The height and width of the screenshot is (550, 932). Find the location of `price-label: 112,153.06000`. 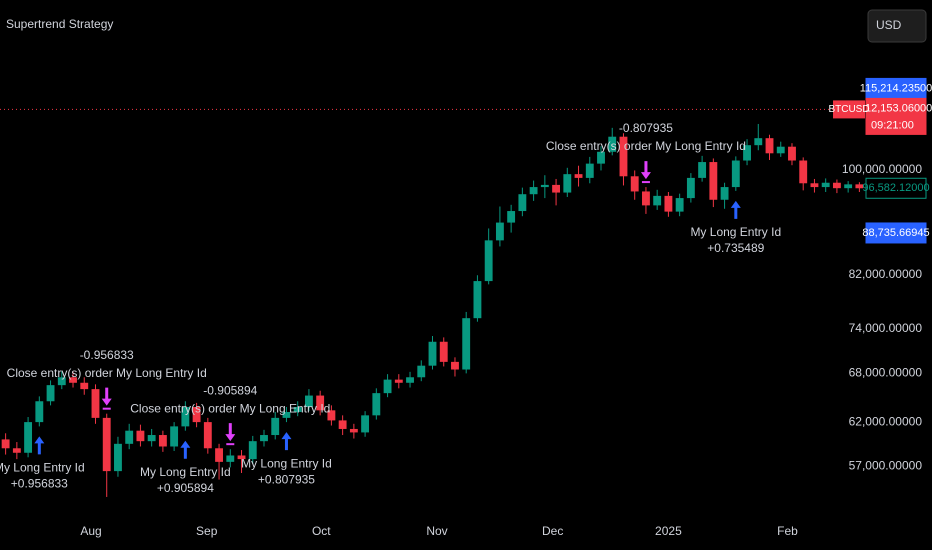

price-label: 112,153.06000 is located at coordinates (896, 108).